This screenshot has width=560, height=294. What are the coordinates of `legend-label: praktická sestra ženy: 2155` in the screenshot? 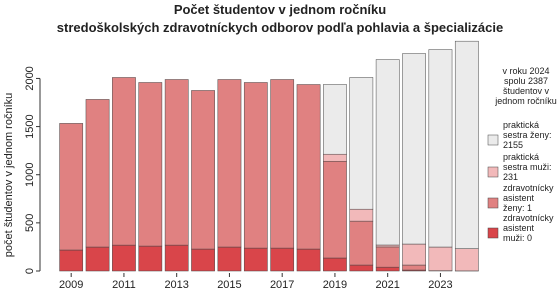 It's located at (527, 135).